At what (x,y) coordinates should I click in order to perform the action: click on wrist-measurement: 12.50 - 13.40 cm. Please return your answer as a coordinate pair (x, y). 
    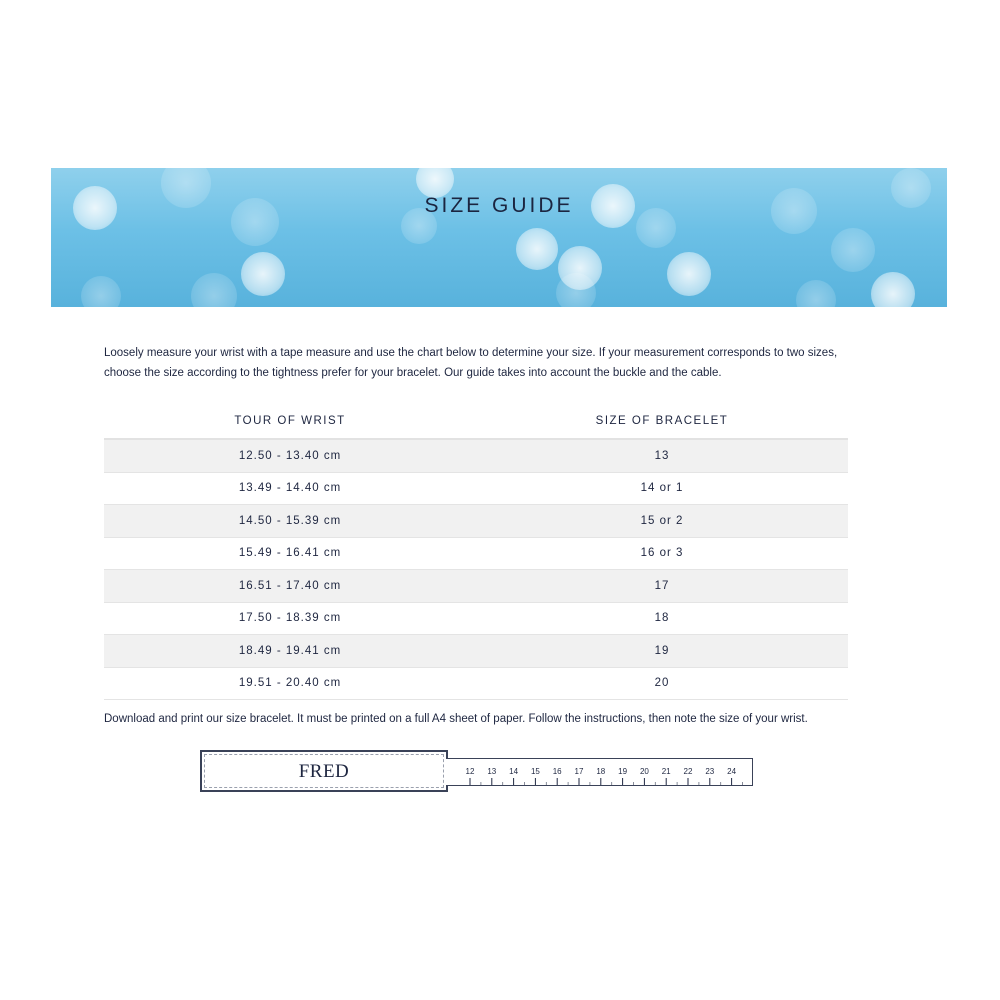
    Looking at the image, I should click on (290, 455).